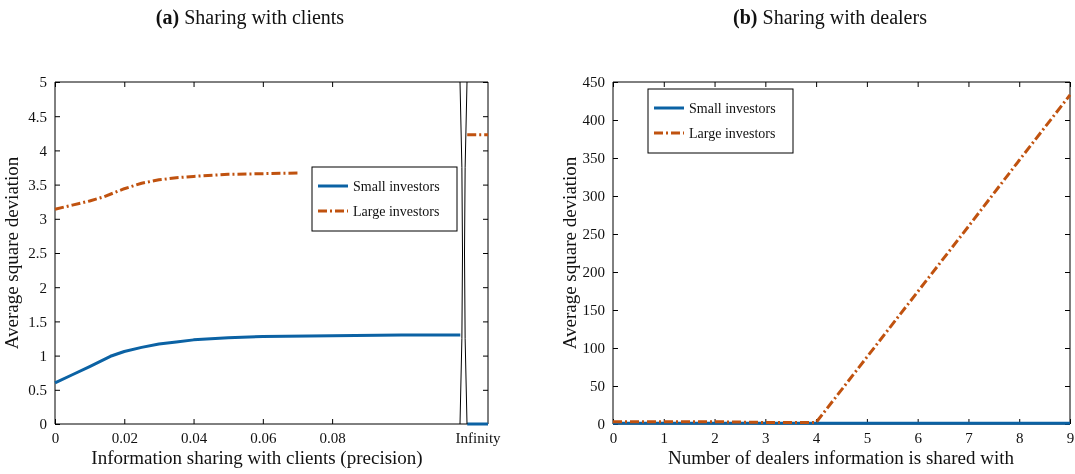 The width and height of the screenshot is (1075, 474). I want to click on x-tick-label: Infinity, so click(478, 437).